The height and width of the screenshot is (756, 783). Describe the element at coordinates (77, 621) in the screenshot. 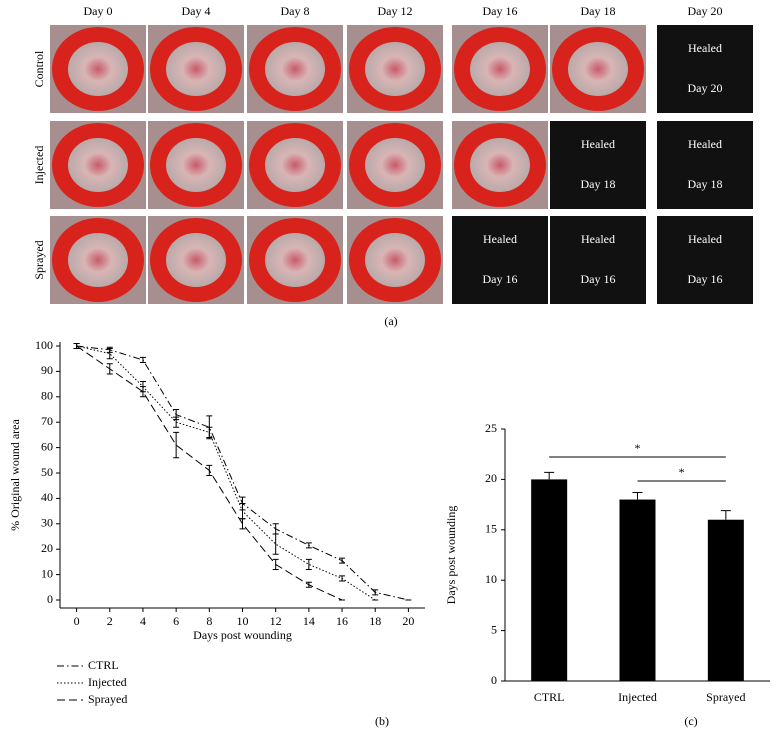

I see `x-tick-label: 0` at that location.